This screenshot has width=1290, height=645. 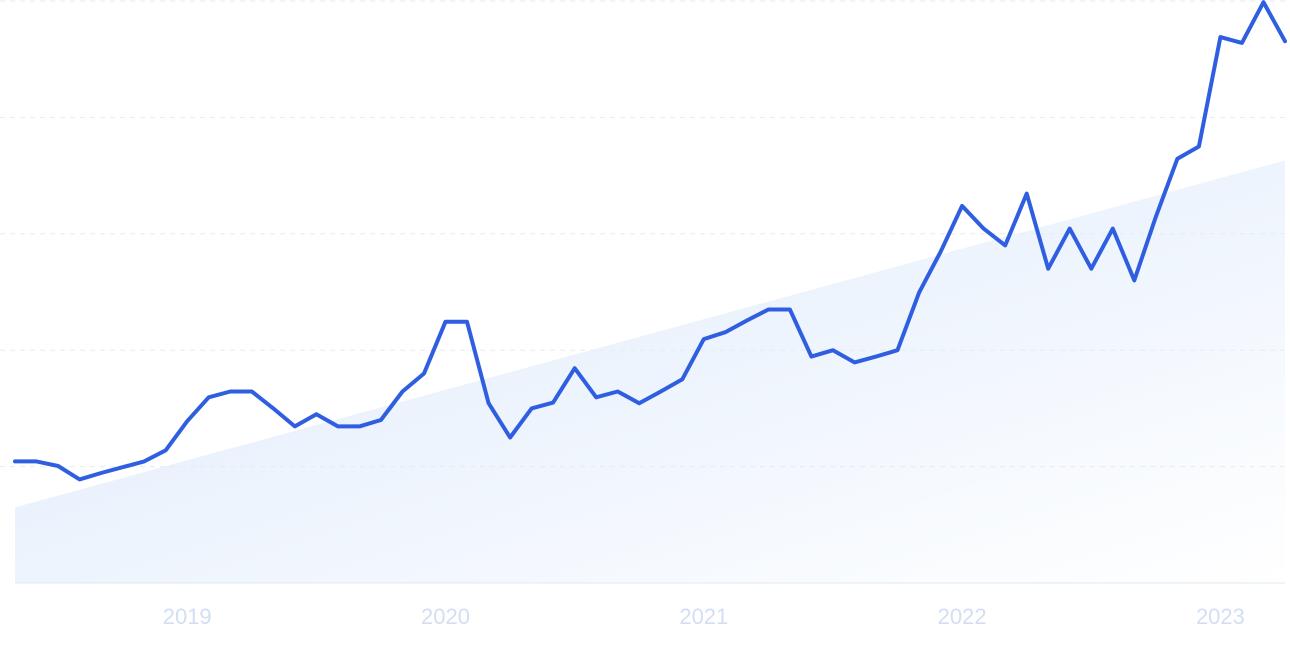 I want to click on x-tick-label: 2023, so click(x=1220, y=616).